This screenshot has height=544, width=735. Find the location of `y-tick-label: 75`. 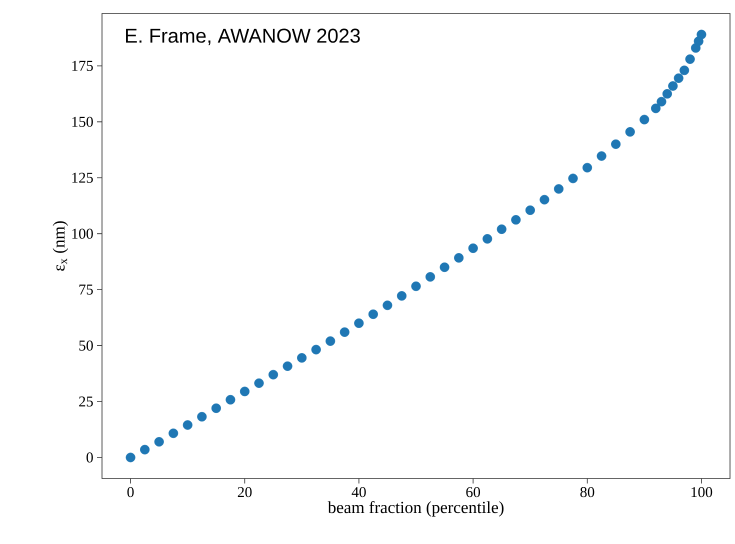

y-tick-label: 75 is located at coordinates (86, 289).